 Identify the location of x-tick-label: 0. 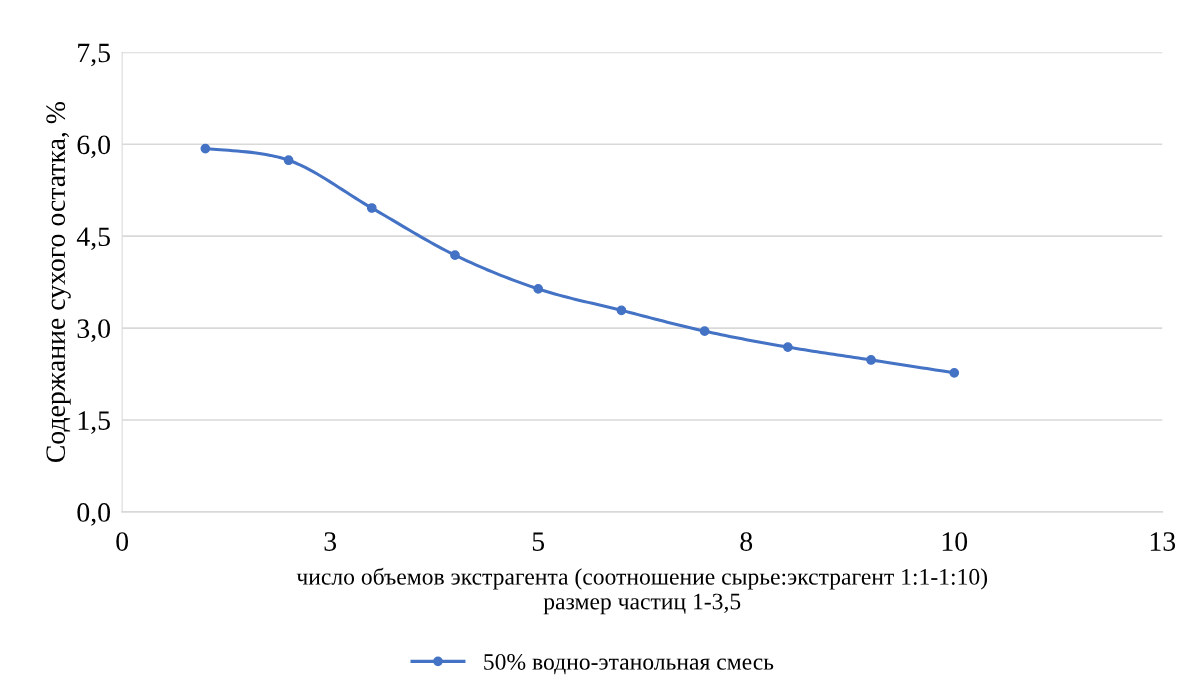
(122, 541).